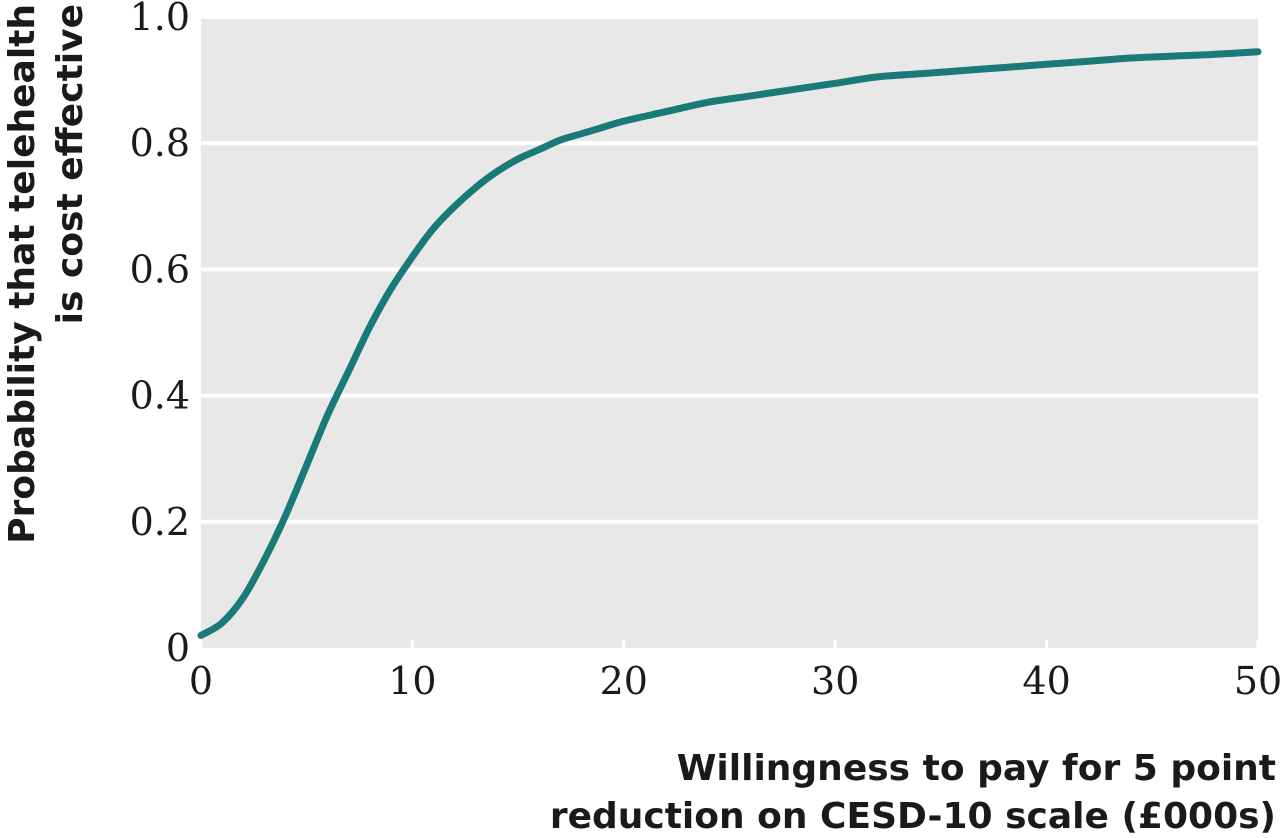 The height and width of the screenshot is (838, 1280). Describe the element at coordinates (160, 143) in the screenshot. I see `y-tick-label: 0.8` at that location.